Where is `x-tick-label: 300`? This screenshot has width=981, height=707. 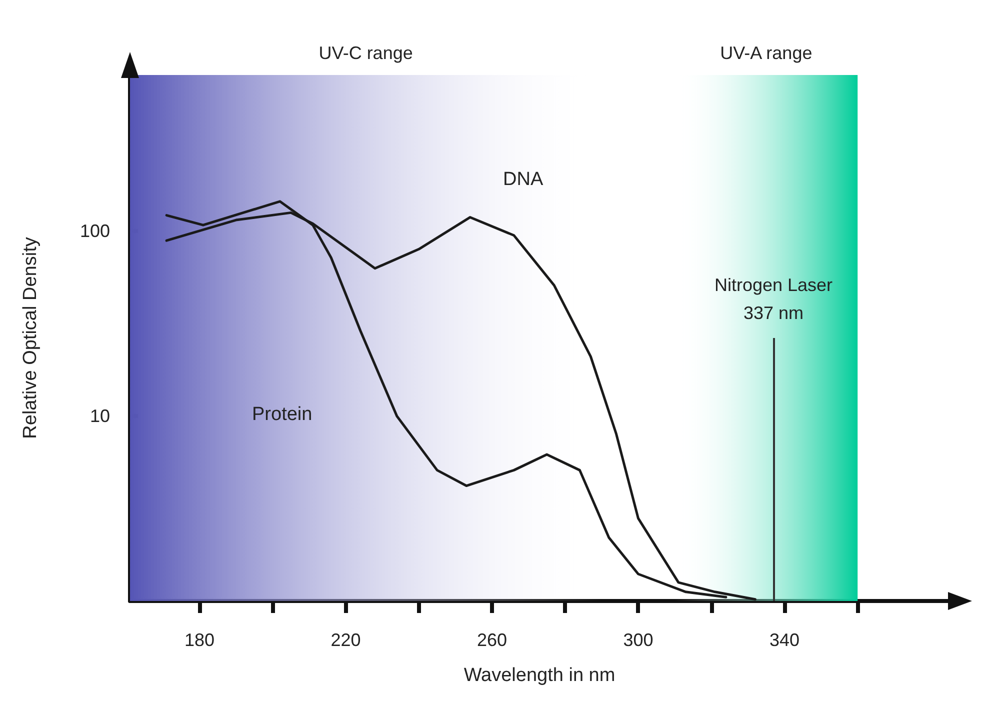 x-tick-label: 300 is located at coordinates (638, 640).